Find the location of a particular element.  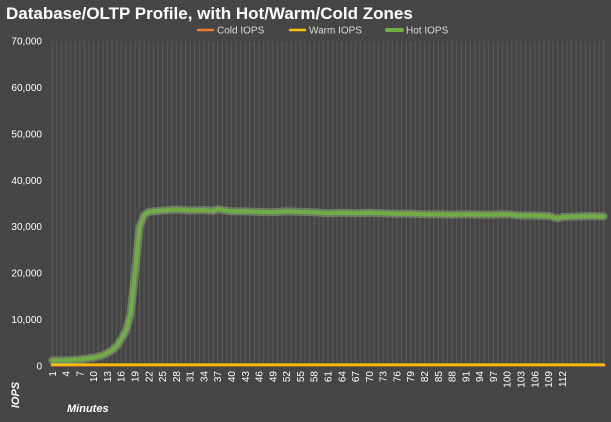

x-tick-label: 22 is located at coordinates (149, 377).